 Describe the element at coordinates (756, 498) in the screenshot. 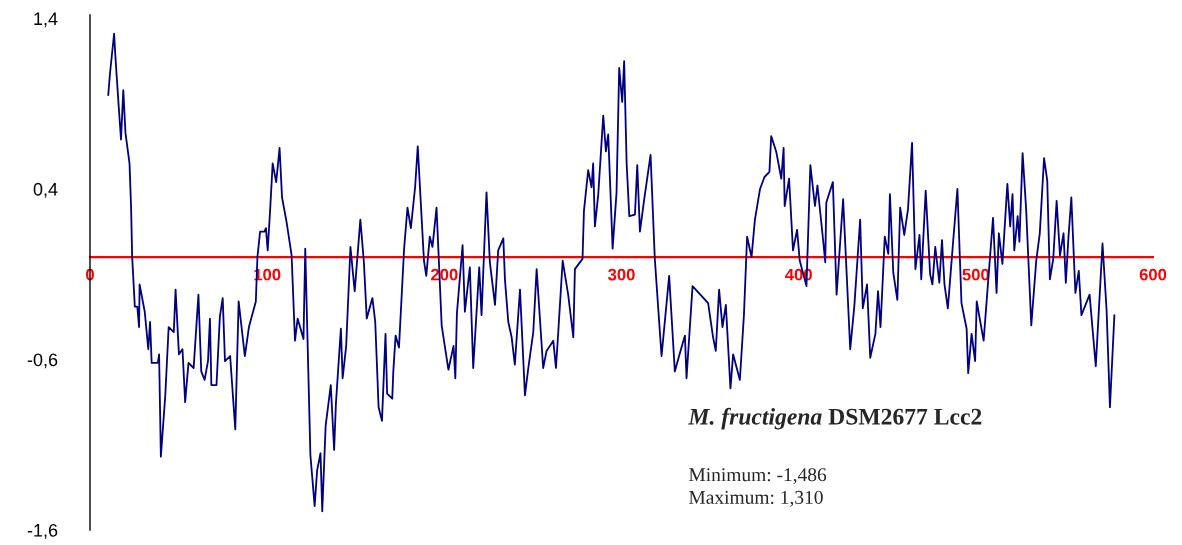

I see `annotation: Maximum: 1,310` at that location.